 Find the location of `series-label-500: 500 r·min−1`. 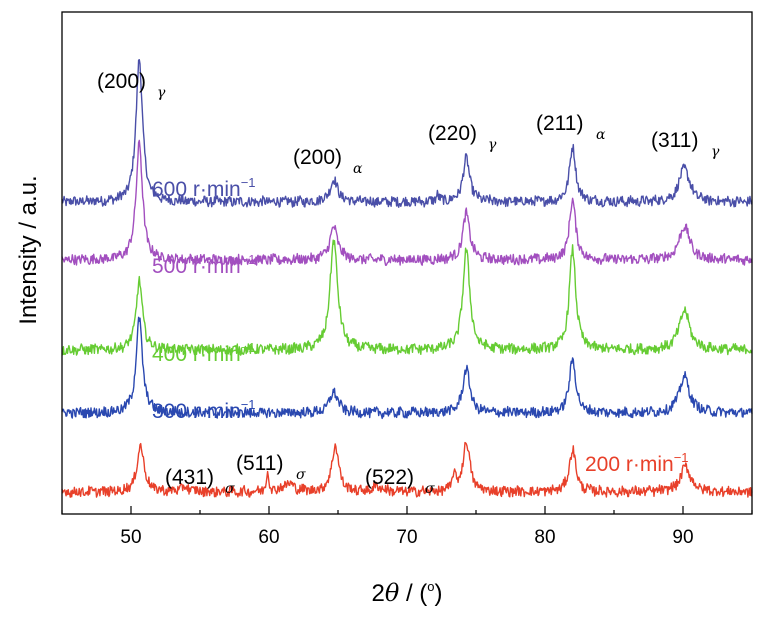

series-label-500: 500 r·min−1 is located at coordinates (204, 265).